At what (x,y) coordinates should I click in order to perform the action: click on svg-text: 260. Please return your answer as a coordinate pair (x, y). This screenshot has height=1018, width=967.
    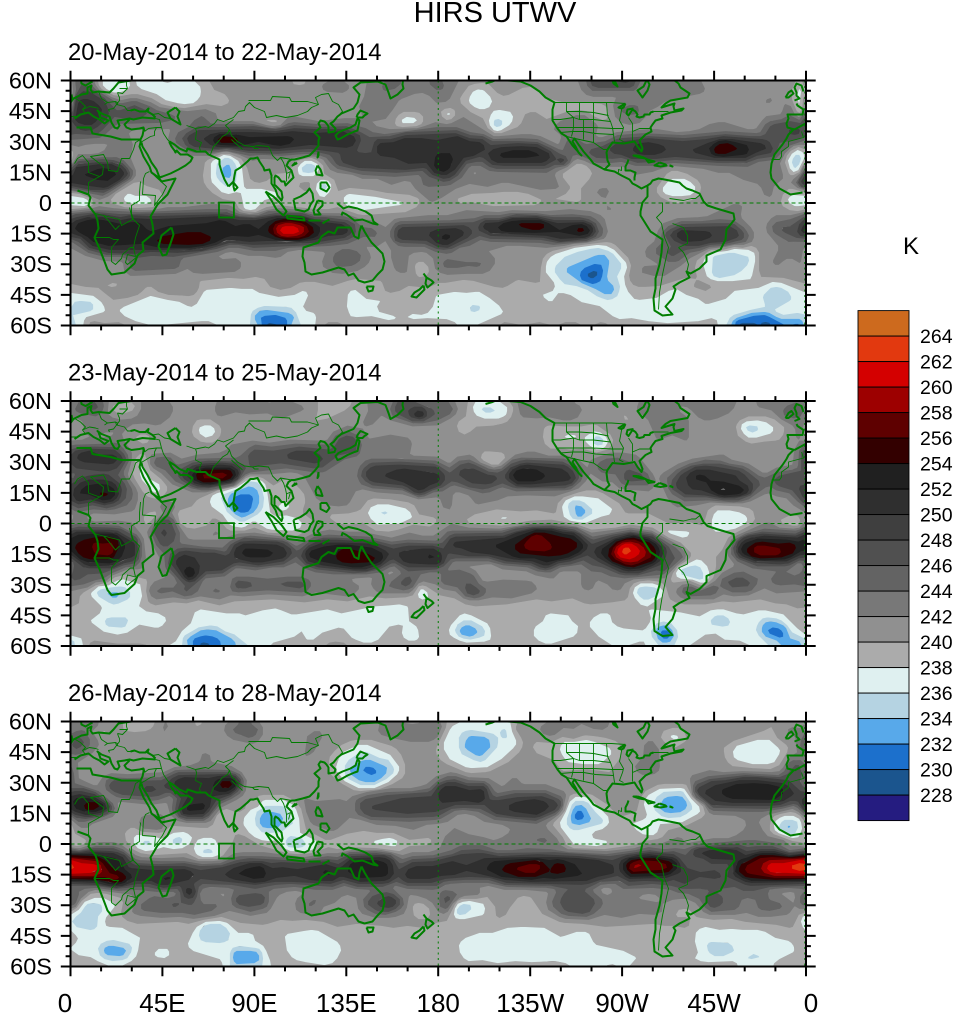
    Looking at the image, I should click on (936, 388).